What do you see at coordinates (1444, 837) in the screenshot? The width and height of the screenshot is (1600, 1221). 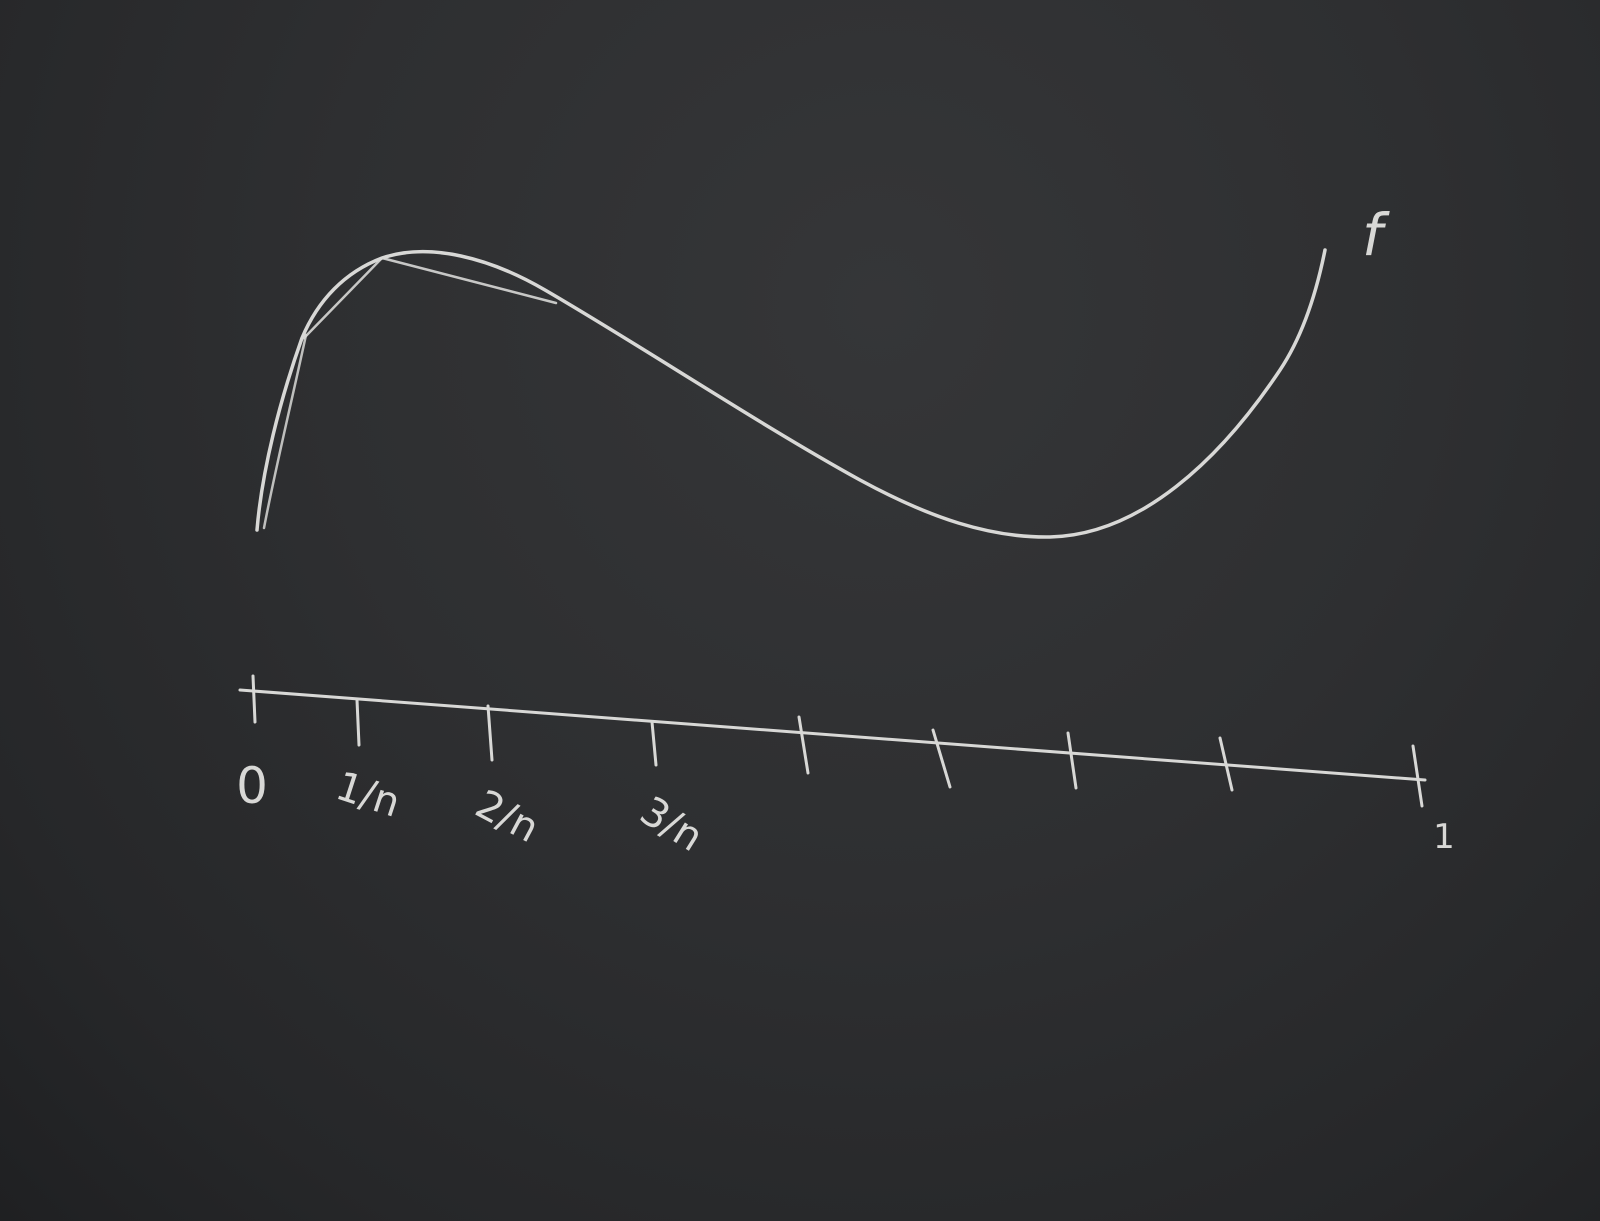 I see `tick-label-1: 1` at bounding box center [1444, 837].